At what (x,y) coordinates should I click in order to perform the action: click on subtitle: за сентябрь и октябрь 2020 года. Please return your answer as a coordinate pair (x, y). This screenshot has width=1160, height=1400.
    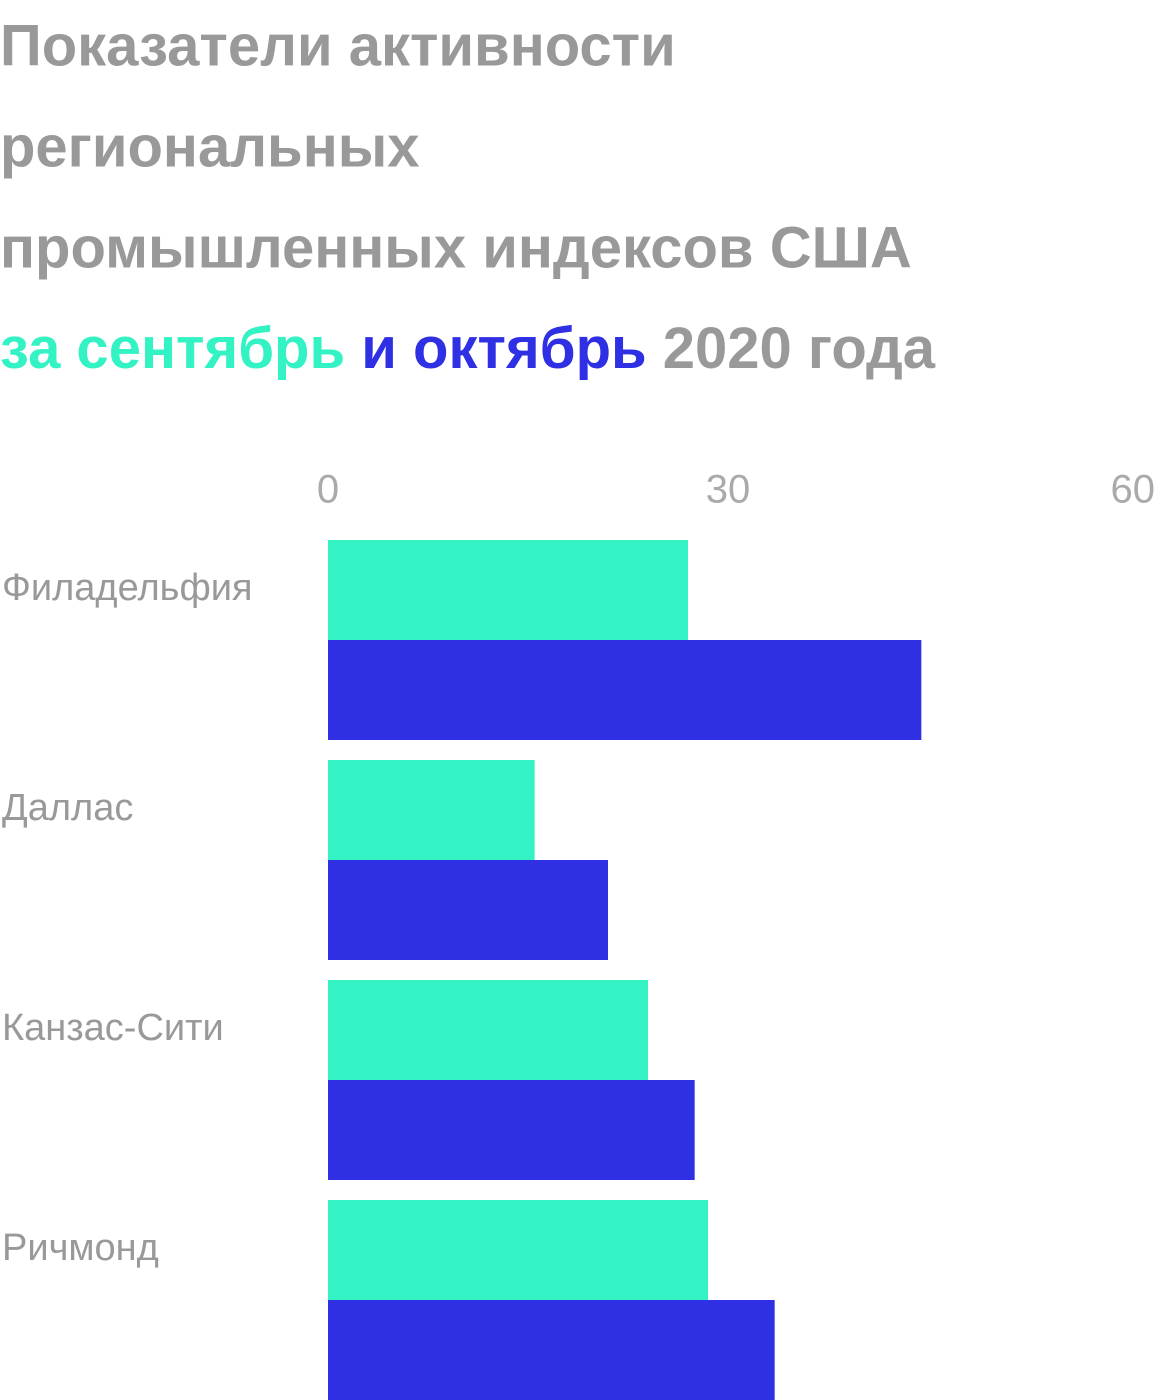
    Looking at the image, I should click on (468, 348).